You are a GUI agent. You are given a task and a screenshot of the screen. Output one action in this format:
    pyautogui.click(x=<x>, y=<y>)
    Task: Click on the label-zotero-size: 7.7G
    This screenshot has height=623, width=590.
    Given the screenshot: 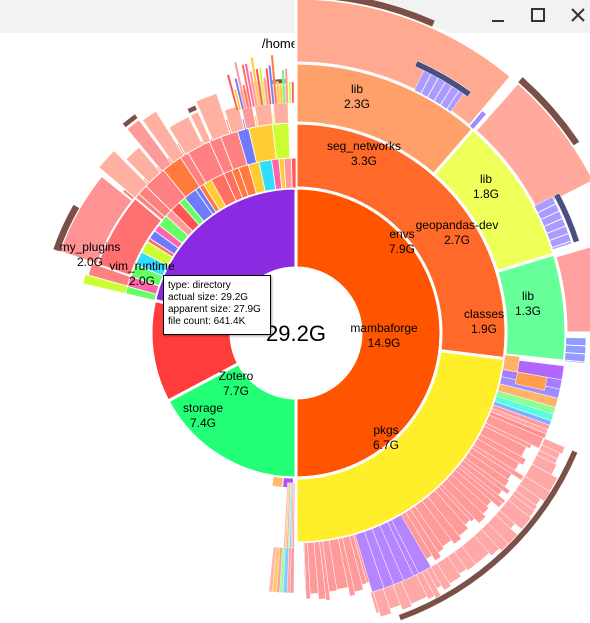 What is the action you would take?
    pyautogui.click(x=236, y=391)
    